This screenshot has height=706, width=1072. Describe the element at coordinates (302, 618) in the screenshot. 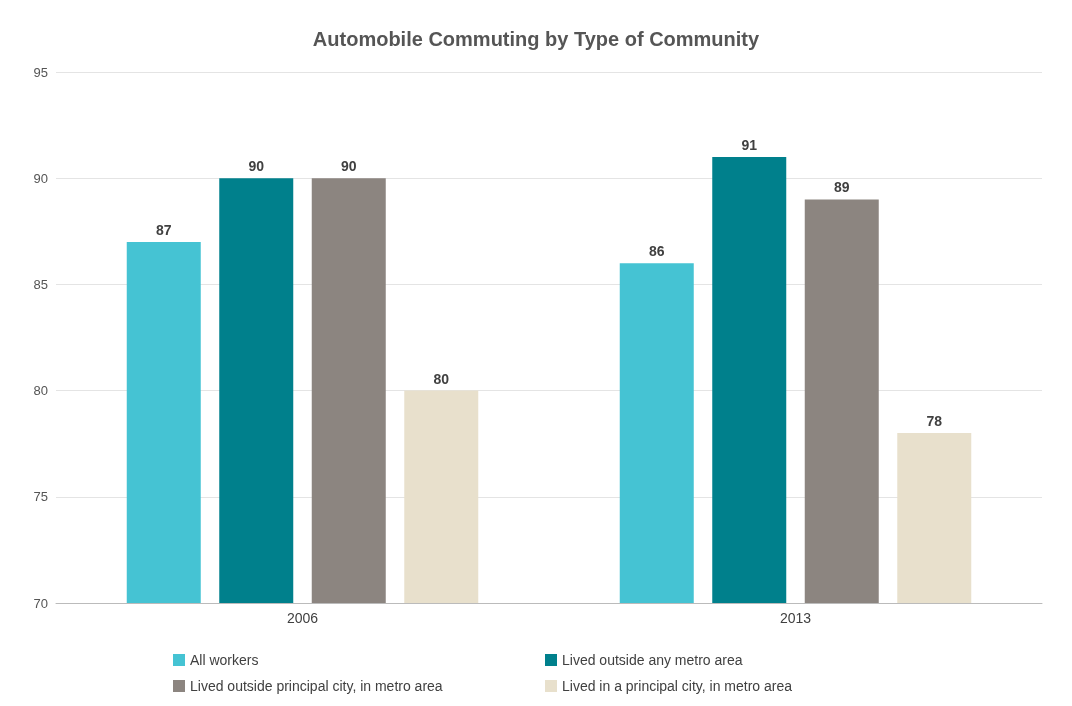

I see `x-tick-label: 2006` at that location.